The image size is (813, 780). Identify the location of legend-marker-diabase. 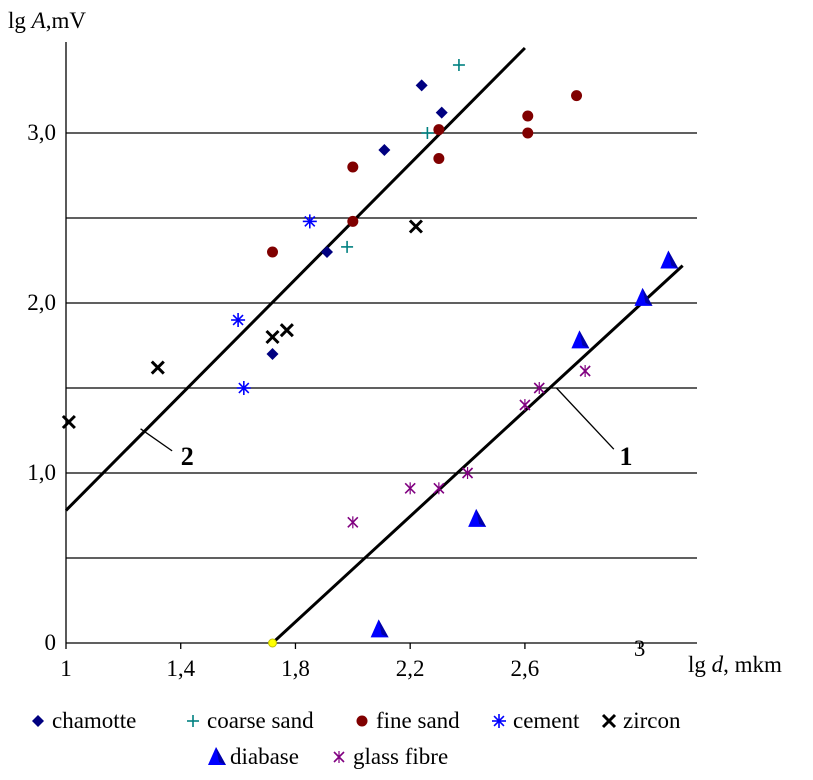
(217, 756).